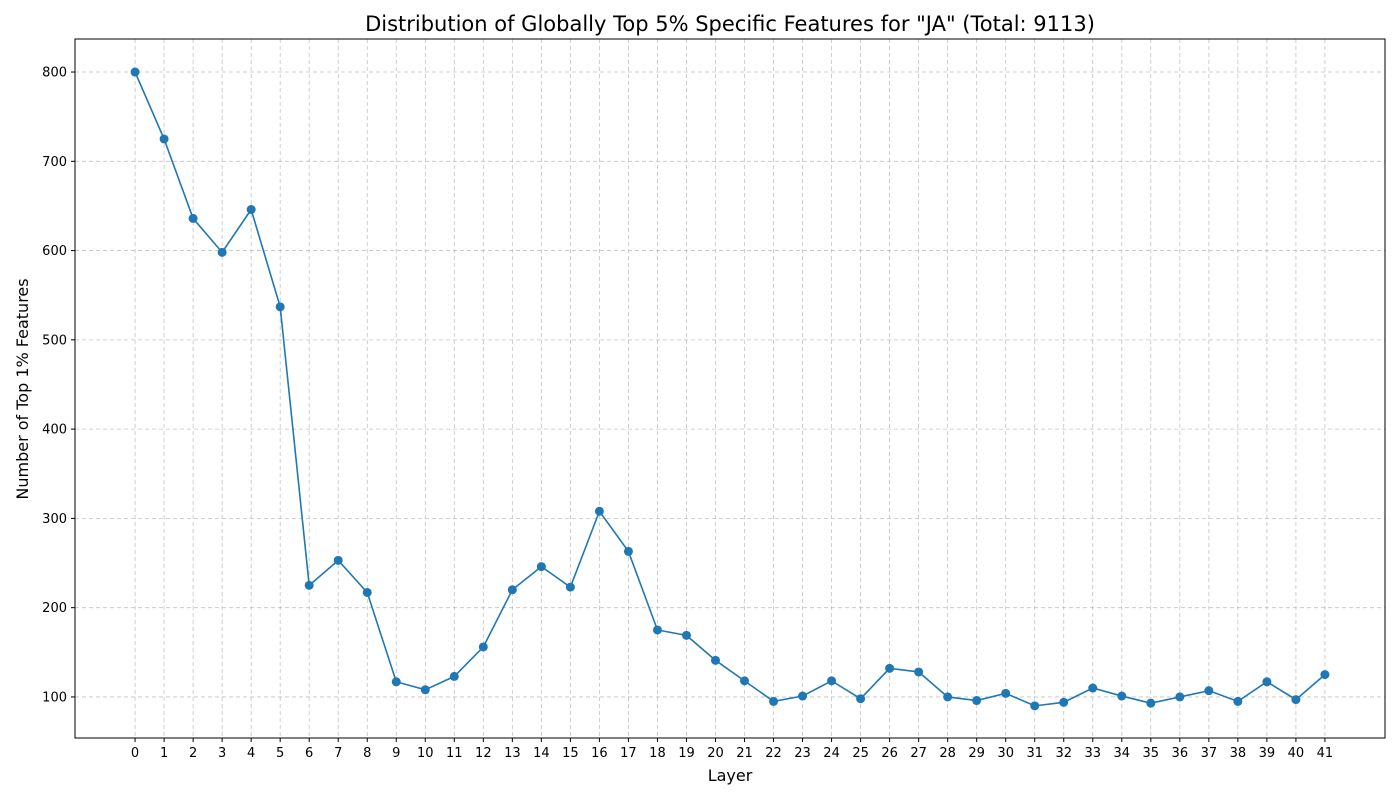 The height and width of the screenshot is (800, 1400). I want to click on y-tick-label: 600, so click(54, 251).